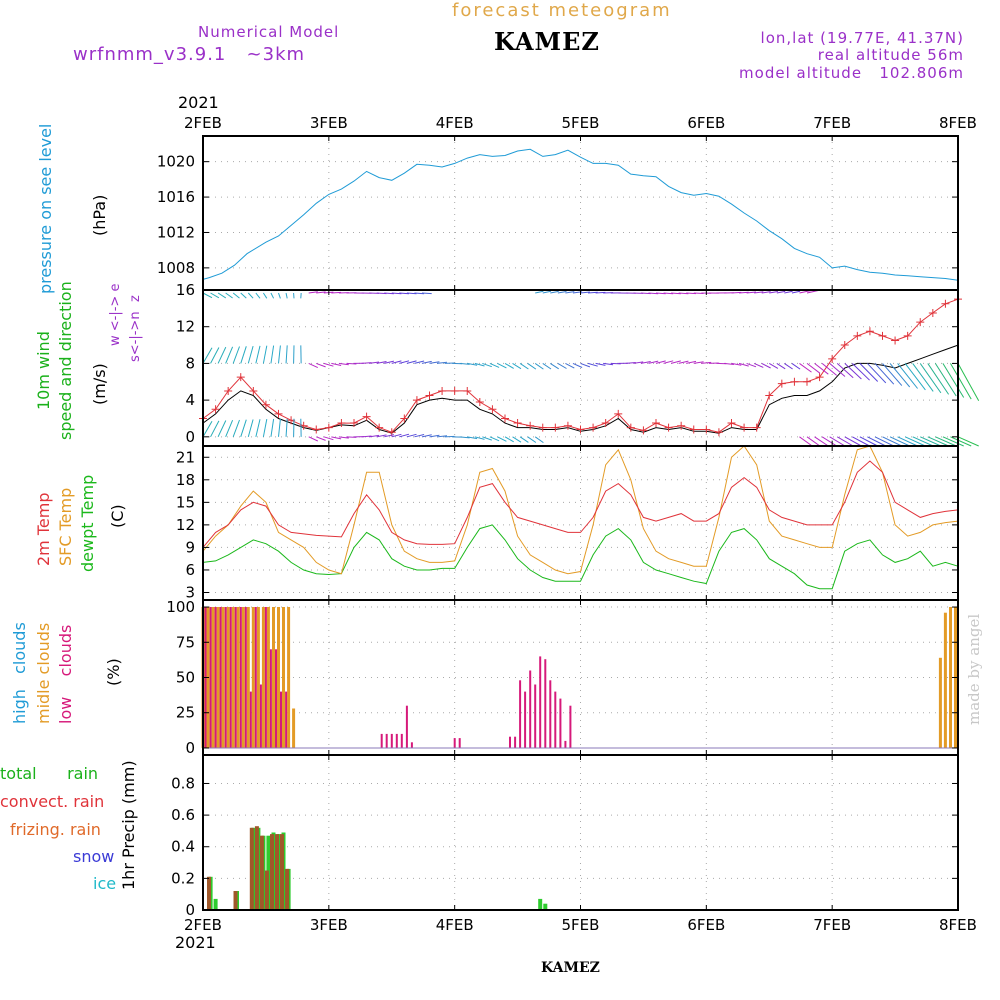  Describe the element at coordinates (176, 232) in the screenshot. I see `y-tick-label: 1012` at that location.